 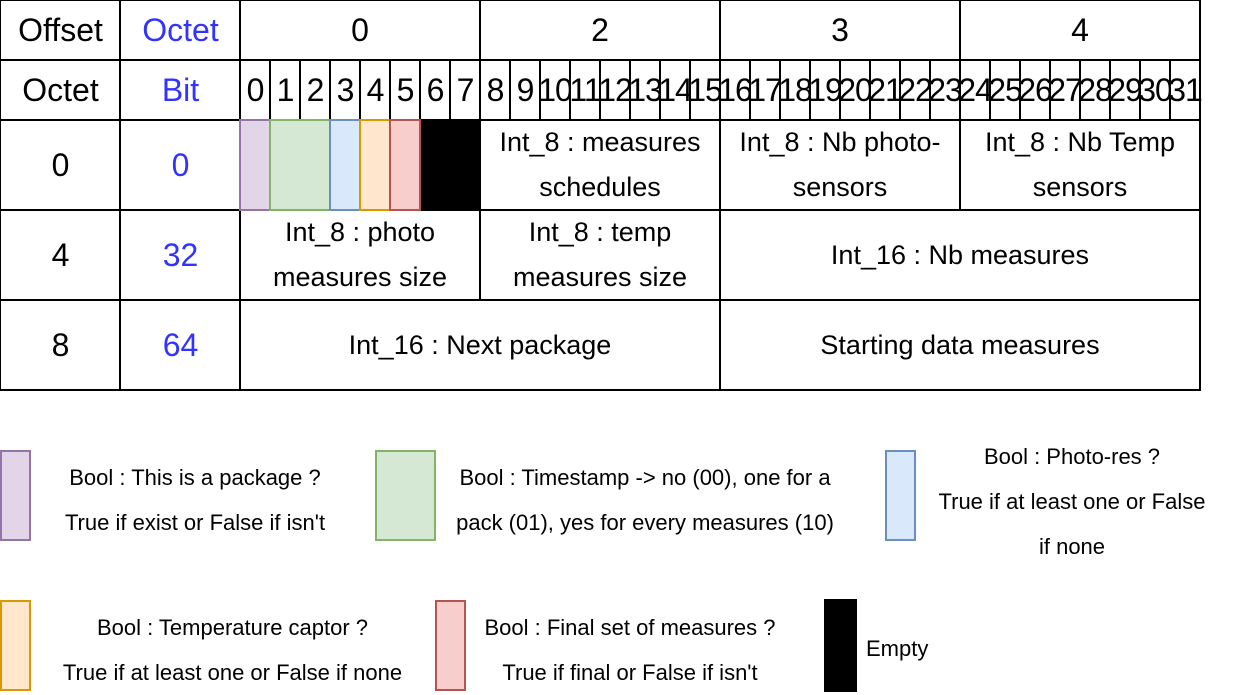 I want to click on legend-line: Bool : Final set of measures ?, so click(x=630, y=627).